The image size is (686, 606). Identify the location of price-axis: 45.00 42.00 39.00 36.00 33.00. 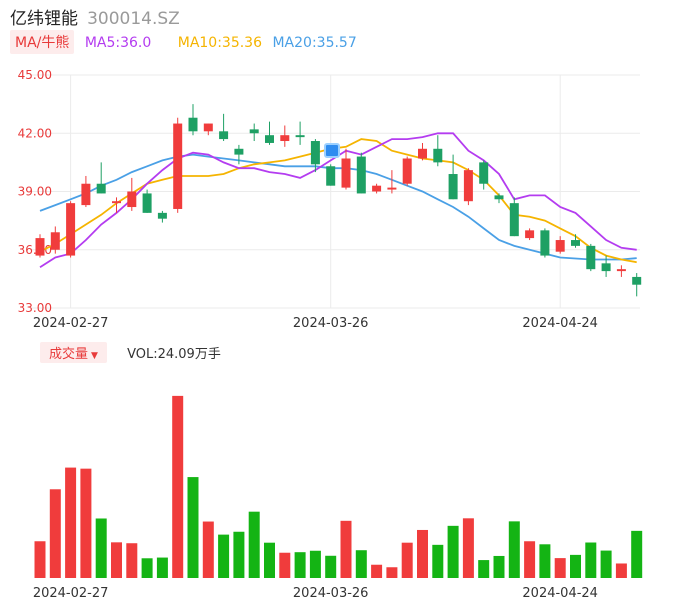
(35, 191).